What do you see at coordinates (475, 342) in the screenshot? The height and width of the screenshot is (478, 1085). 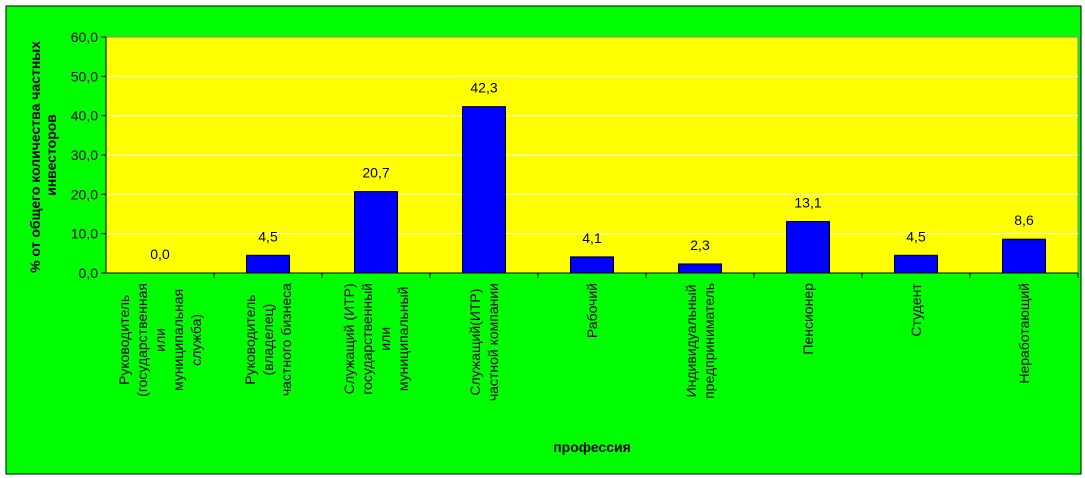 I see `x-tick-label-line: Служащий(ИТР)` at bounding box center [475, 342].